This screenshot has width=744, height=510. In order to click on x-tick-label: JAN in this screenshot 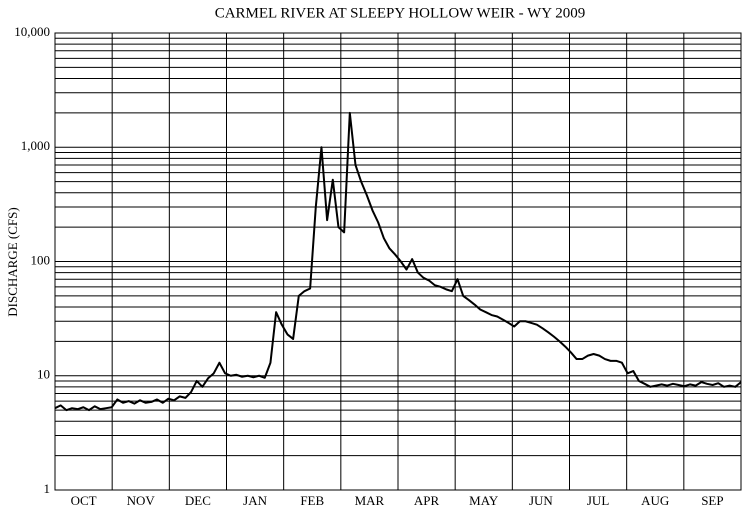, I will do `click(255, 500)`.